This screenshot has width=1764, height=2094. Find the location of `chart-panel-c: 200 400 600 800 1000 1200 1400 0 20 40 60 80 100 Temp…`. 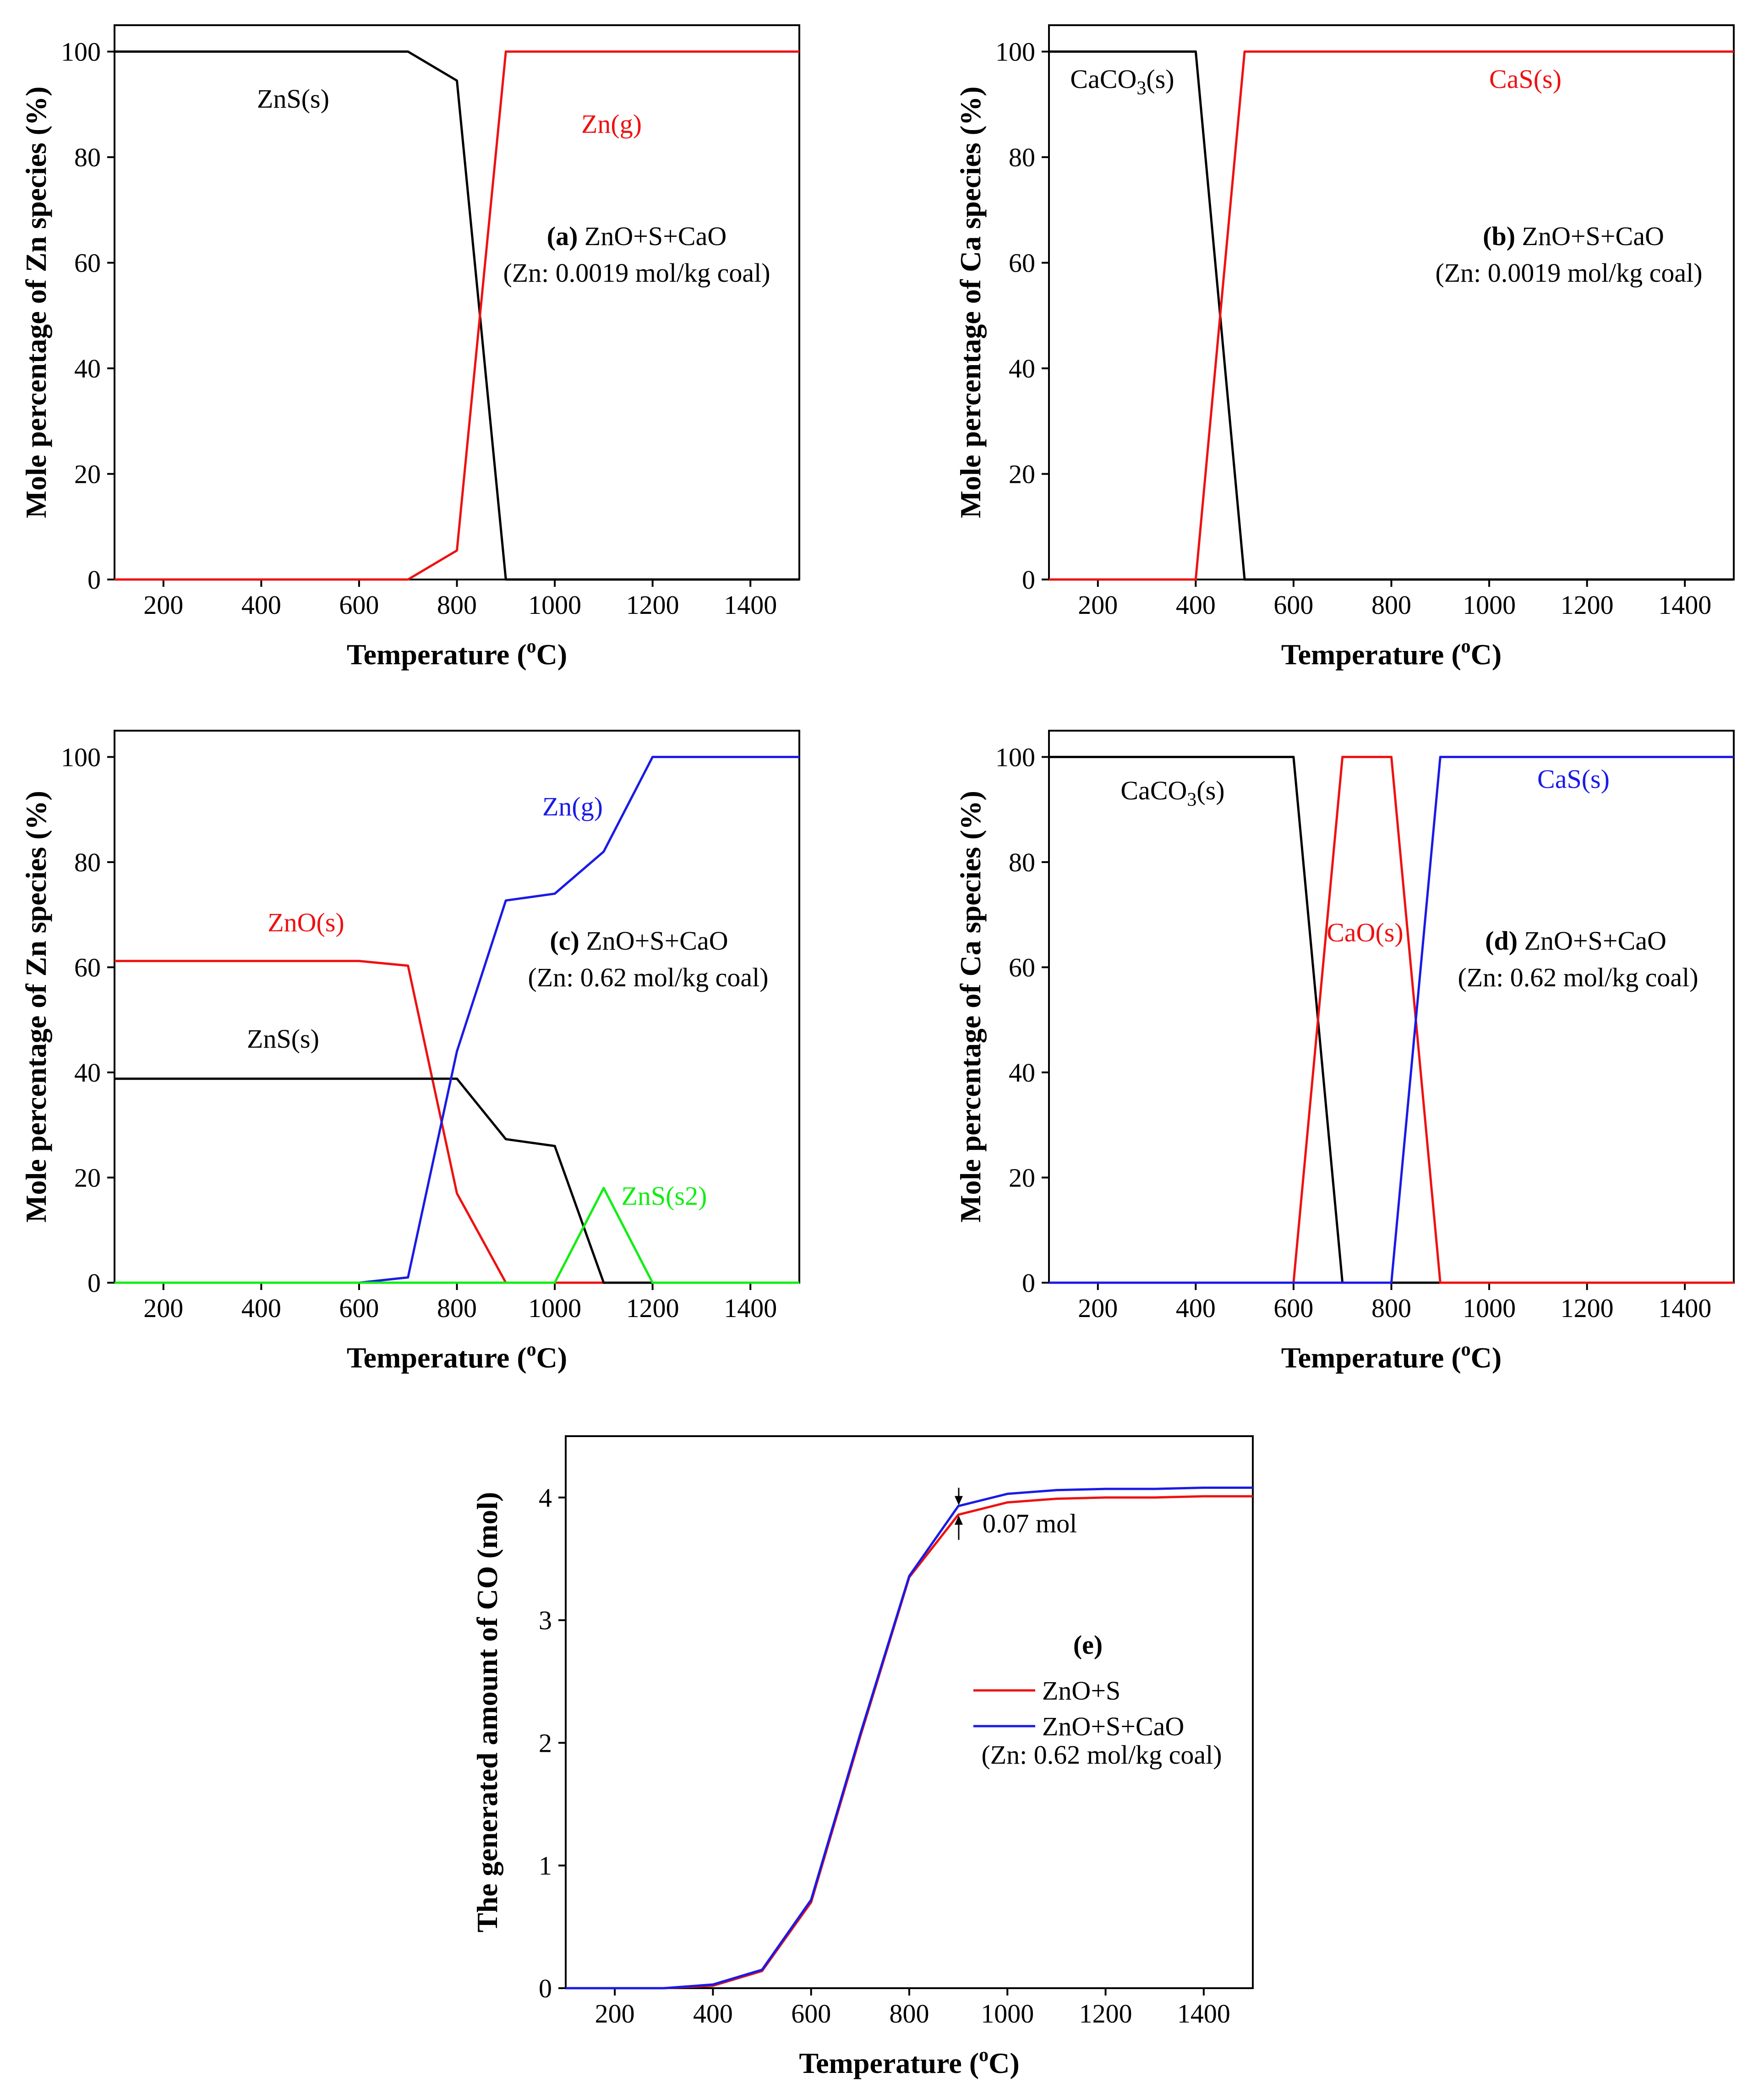

chart-panel-c: 200 400 600 800 1000 1200 1400 0 20 40 60 80 100 Temp… is located at coordinates (410, 1052).